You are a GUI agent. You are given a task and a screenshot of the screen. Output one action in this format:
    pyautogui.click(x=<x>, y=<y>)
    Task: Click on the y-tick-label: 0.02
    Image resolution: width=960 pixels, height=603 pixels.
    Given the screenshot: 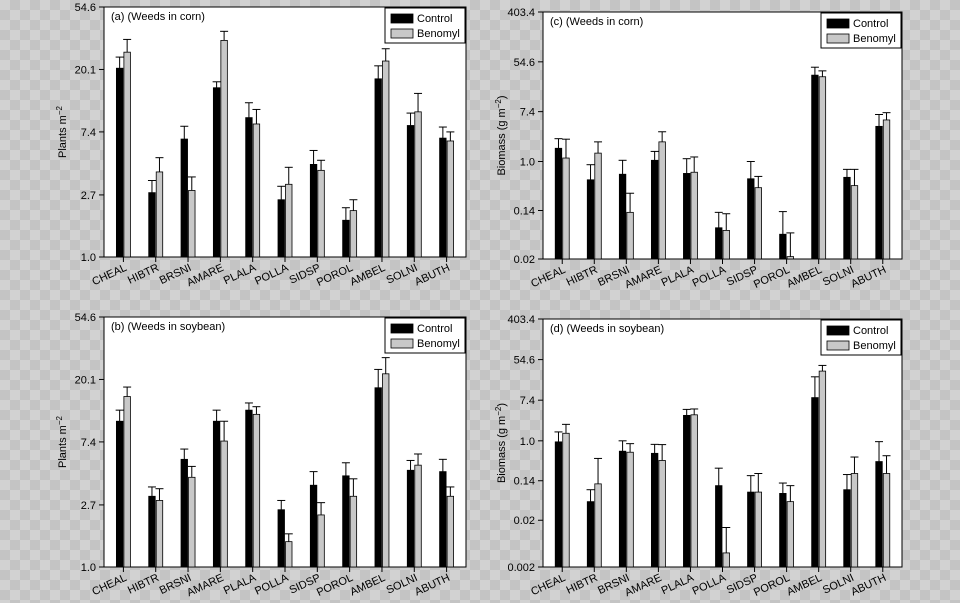 What is the action you would take?
    pyautogui.click(x=524, y=521)
    